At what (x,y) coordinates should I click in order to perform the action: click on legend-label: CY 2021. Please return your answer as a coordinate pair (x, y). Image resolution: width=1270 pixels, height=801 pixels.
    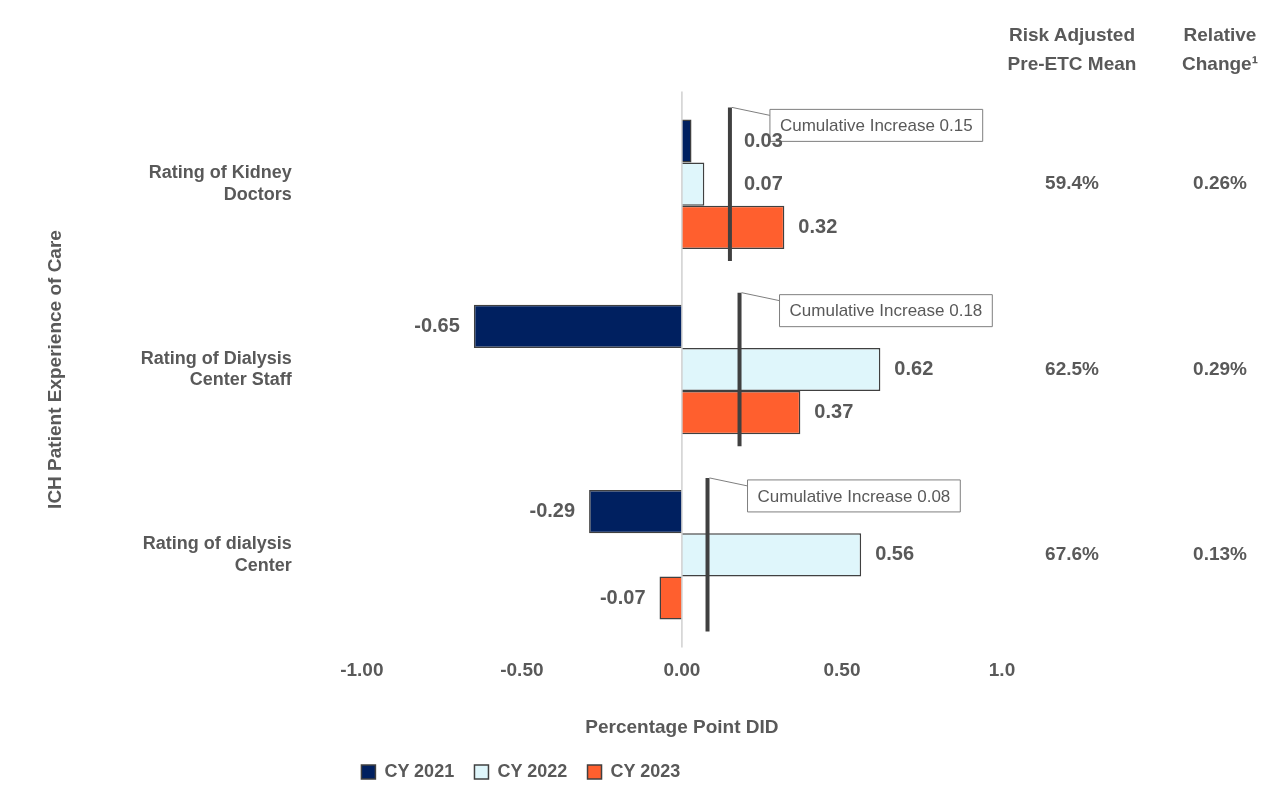
    Looking at the image, I should click on (419, 770).